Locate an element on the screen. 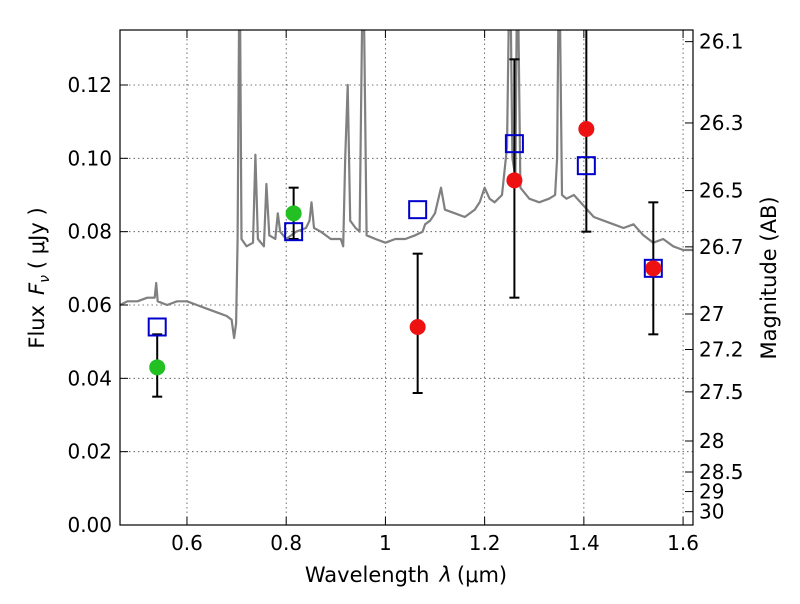  mag-tick-label: 26.5 is located at coordinates (721, 191).